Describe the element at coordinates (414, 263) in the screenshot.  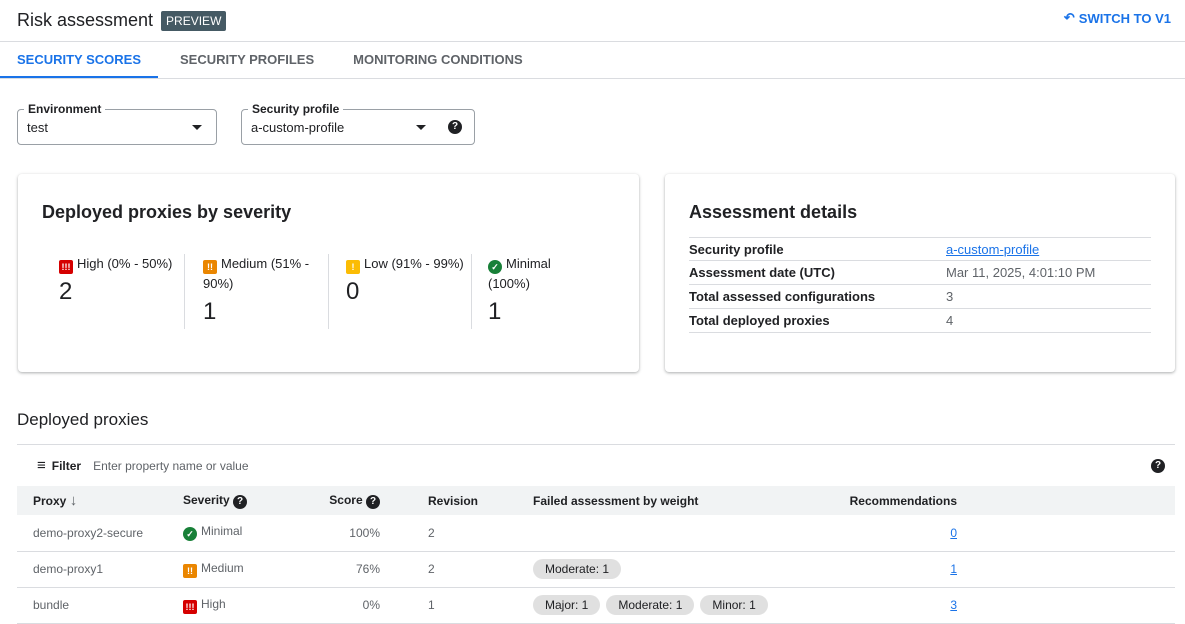
I see `severity-label: Low (91% - 99%)` at that location.